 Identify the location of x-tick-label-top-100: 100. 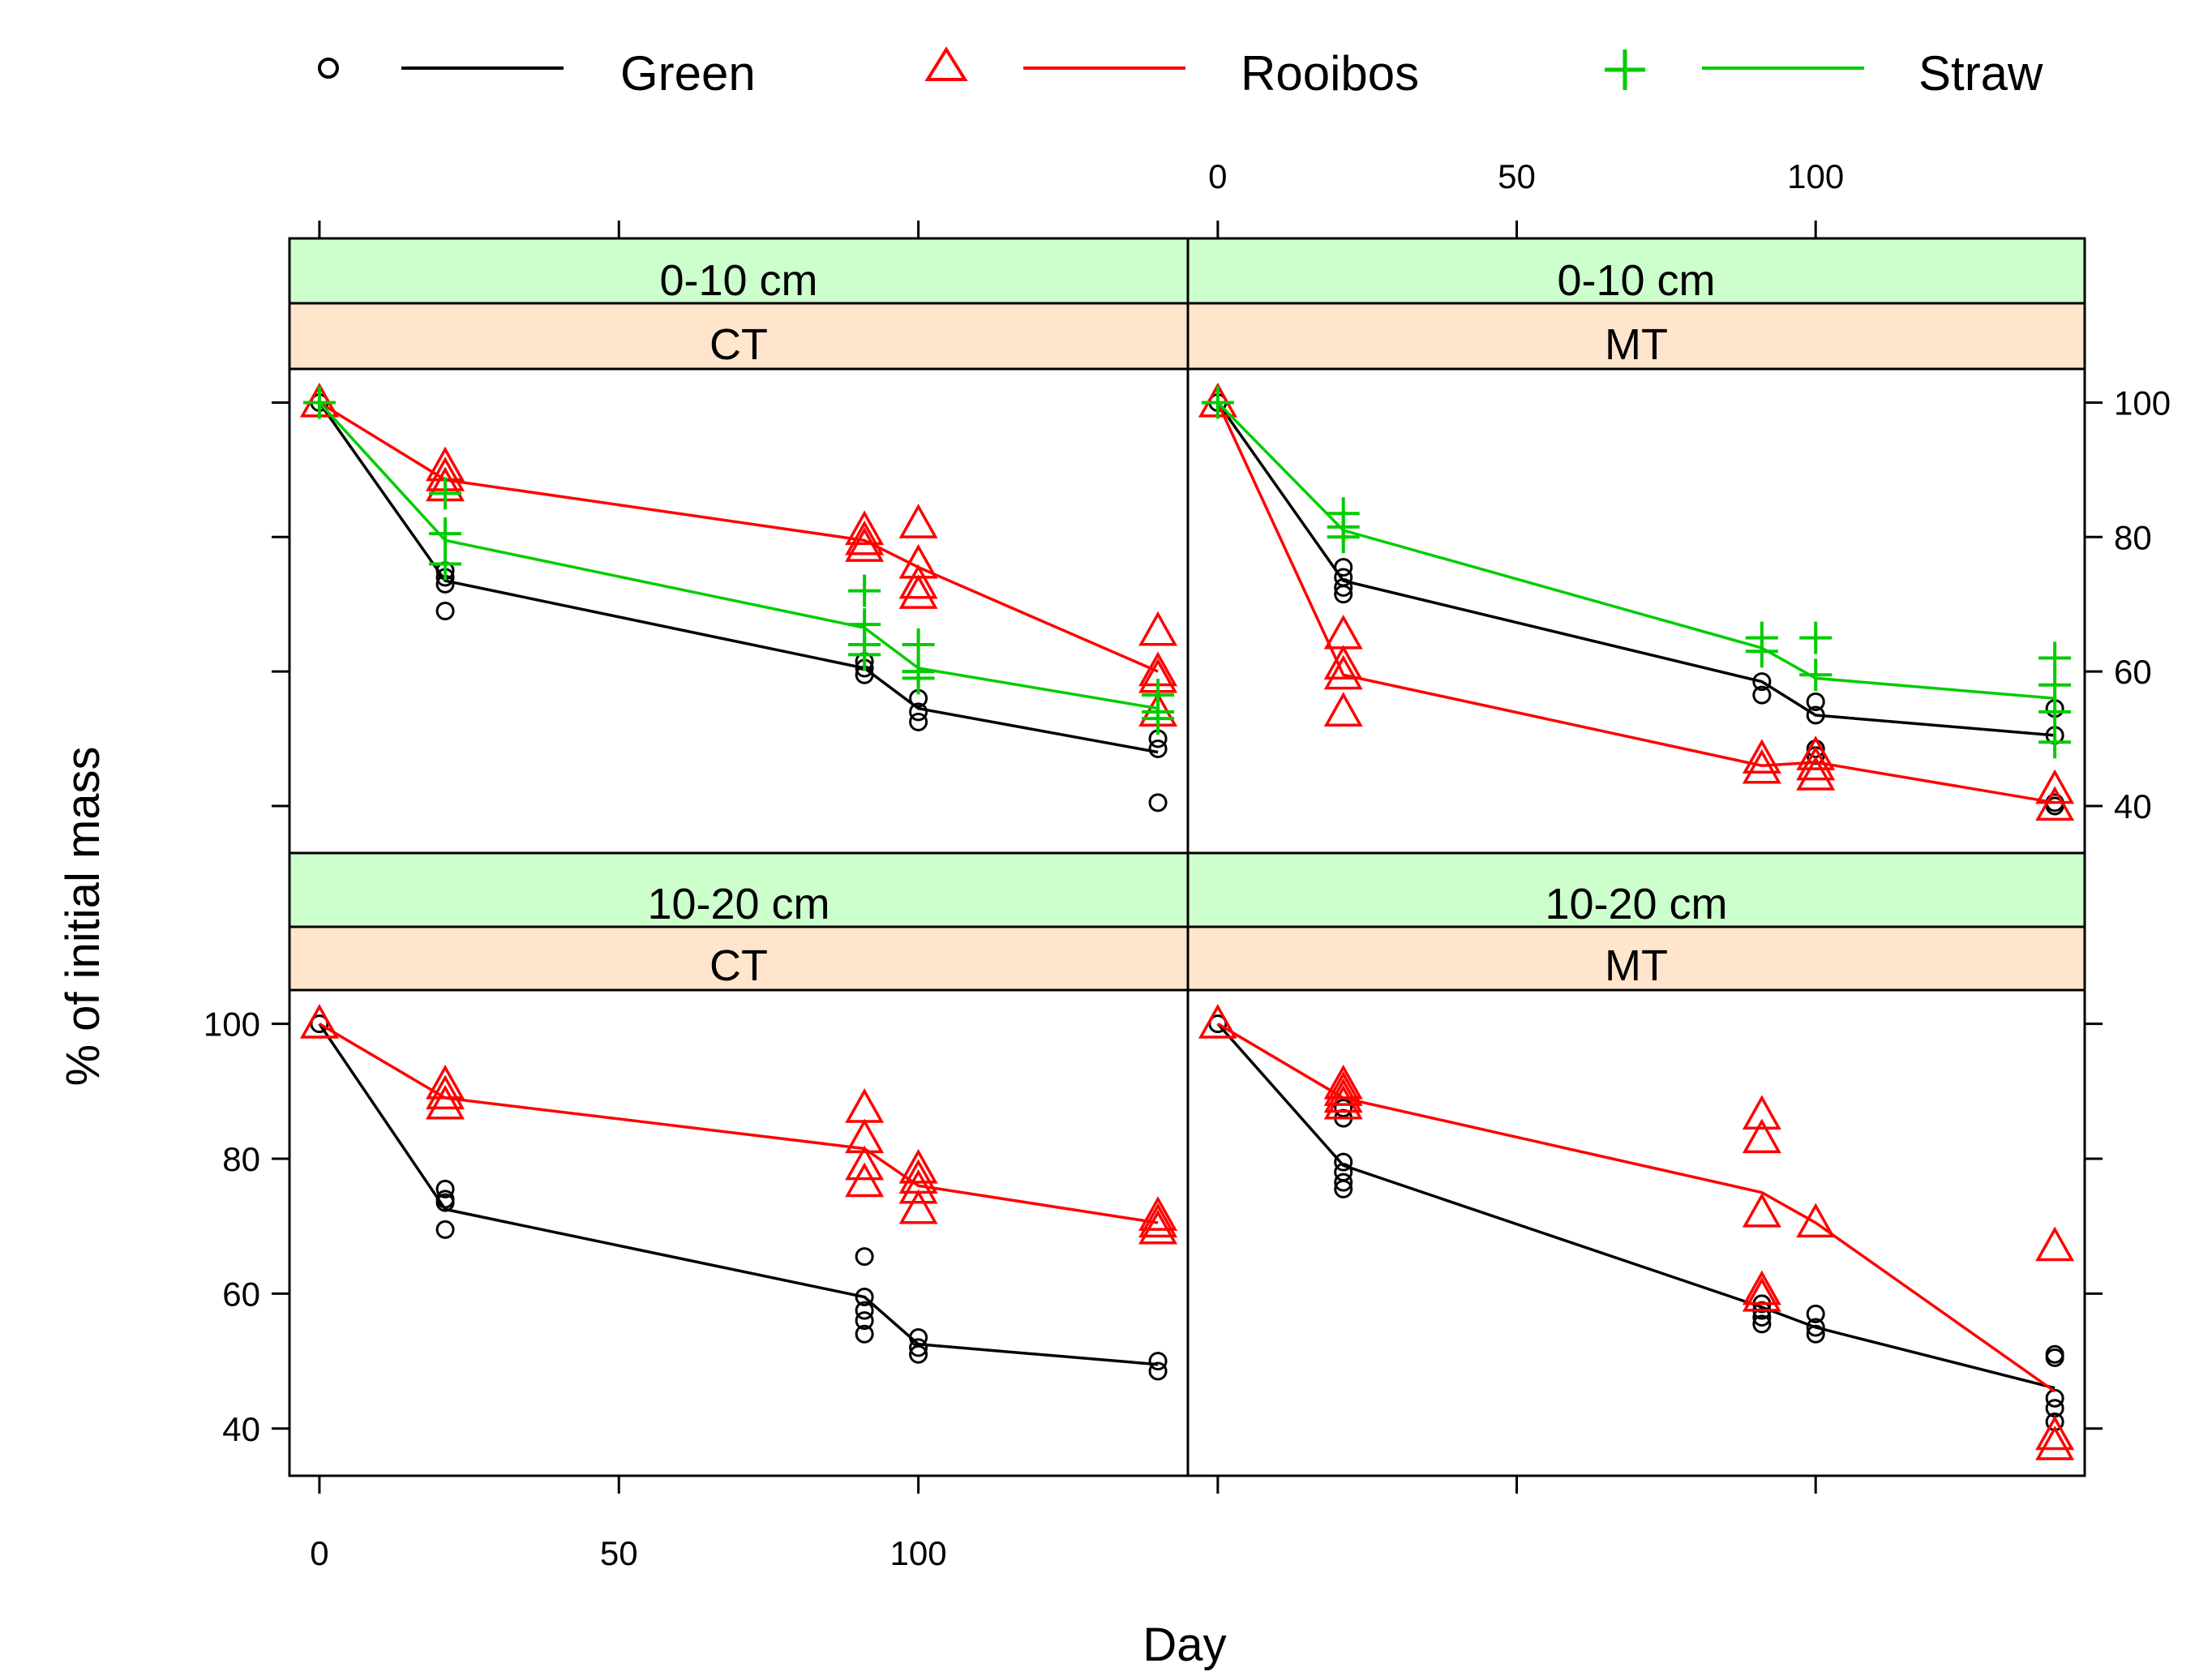
(1815, 176).